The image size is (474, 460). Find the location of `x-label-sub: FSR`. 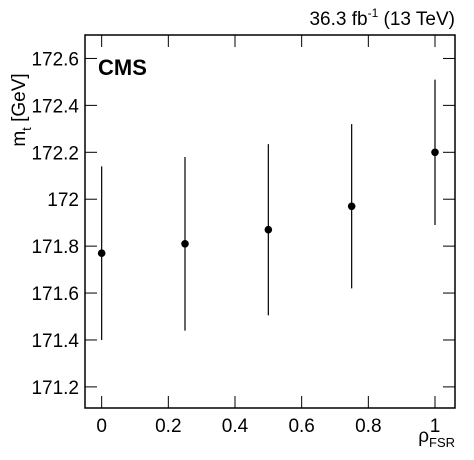

x-label-sub: FSR is located at coordinates (442, 442).